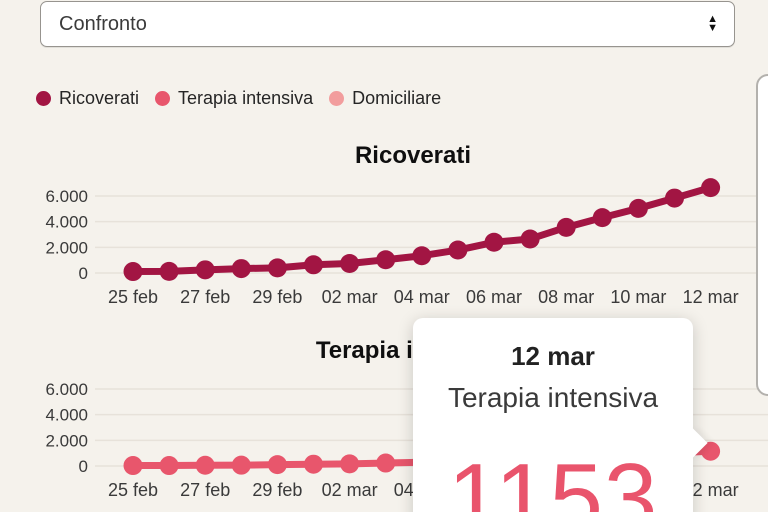  Describe the element at coordinates (422, 297) in the screenshot. I see `x-axis-tick-label: 04 mar` at that location.